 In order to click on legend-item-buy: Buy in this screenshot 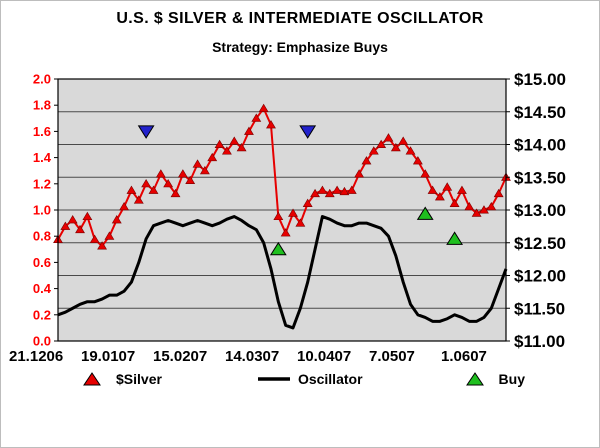, I will do `click(491, 379)`.